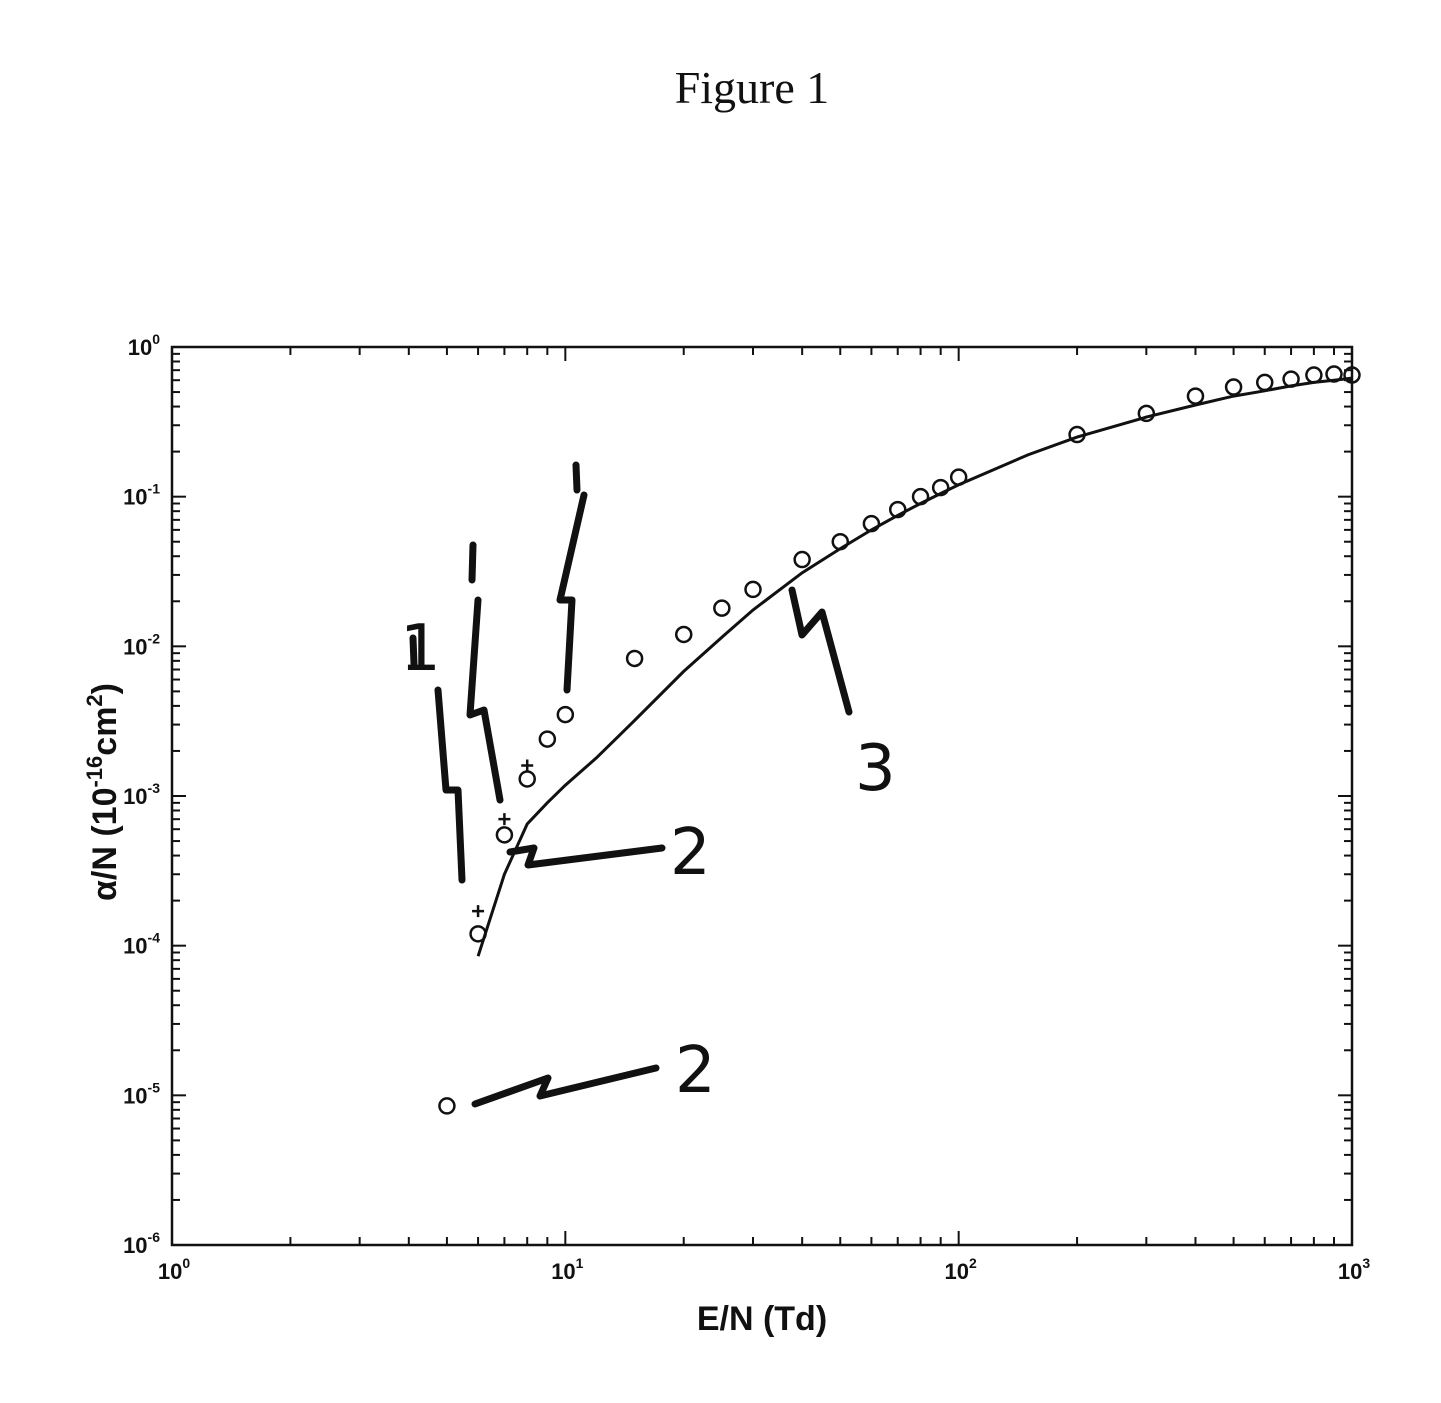  I want to click on x-tick-label: 10¹, so click(567, 1269).